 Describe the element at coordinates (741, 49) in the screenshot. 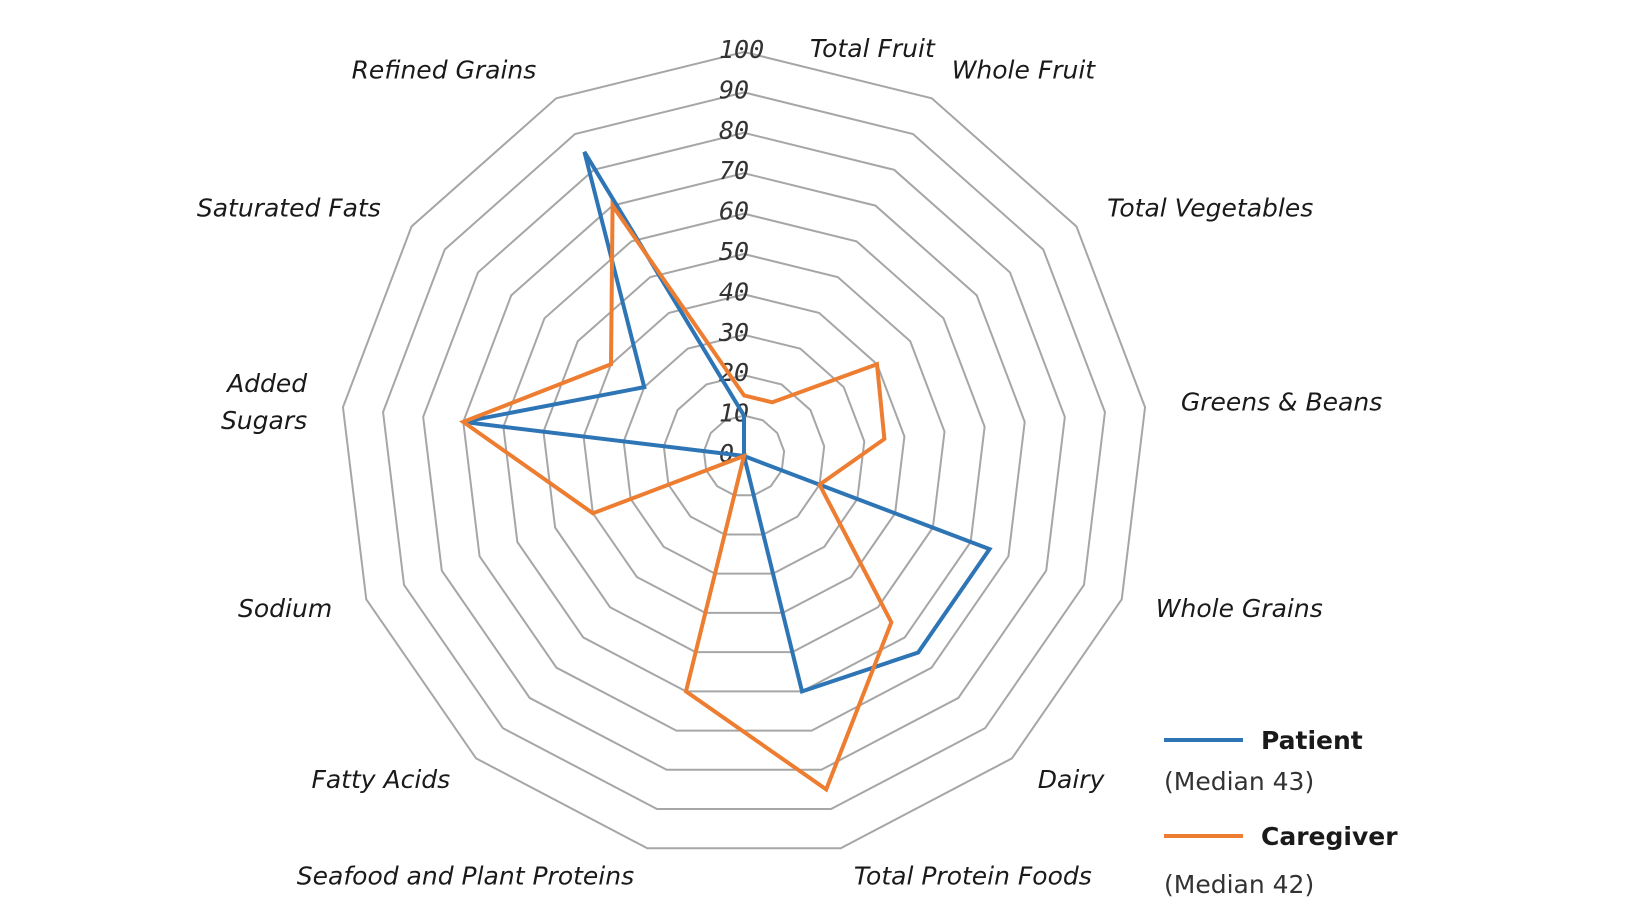

I see `tick-label-100: 100` at that location.